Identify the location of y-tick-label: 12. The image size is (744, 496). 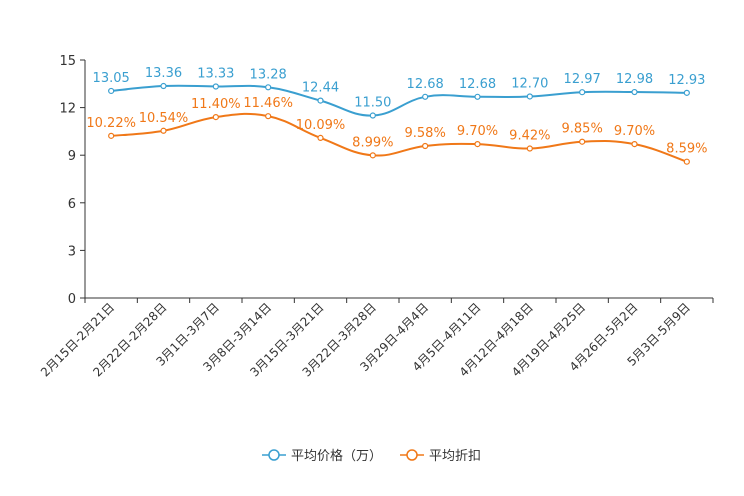
(67, 109).